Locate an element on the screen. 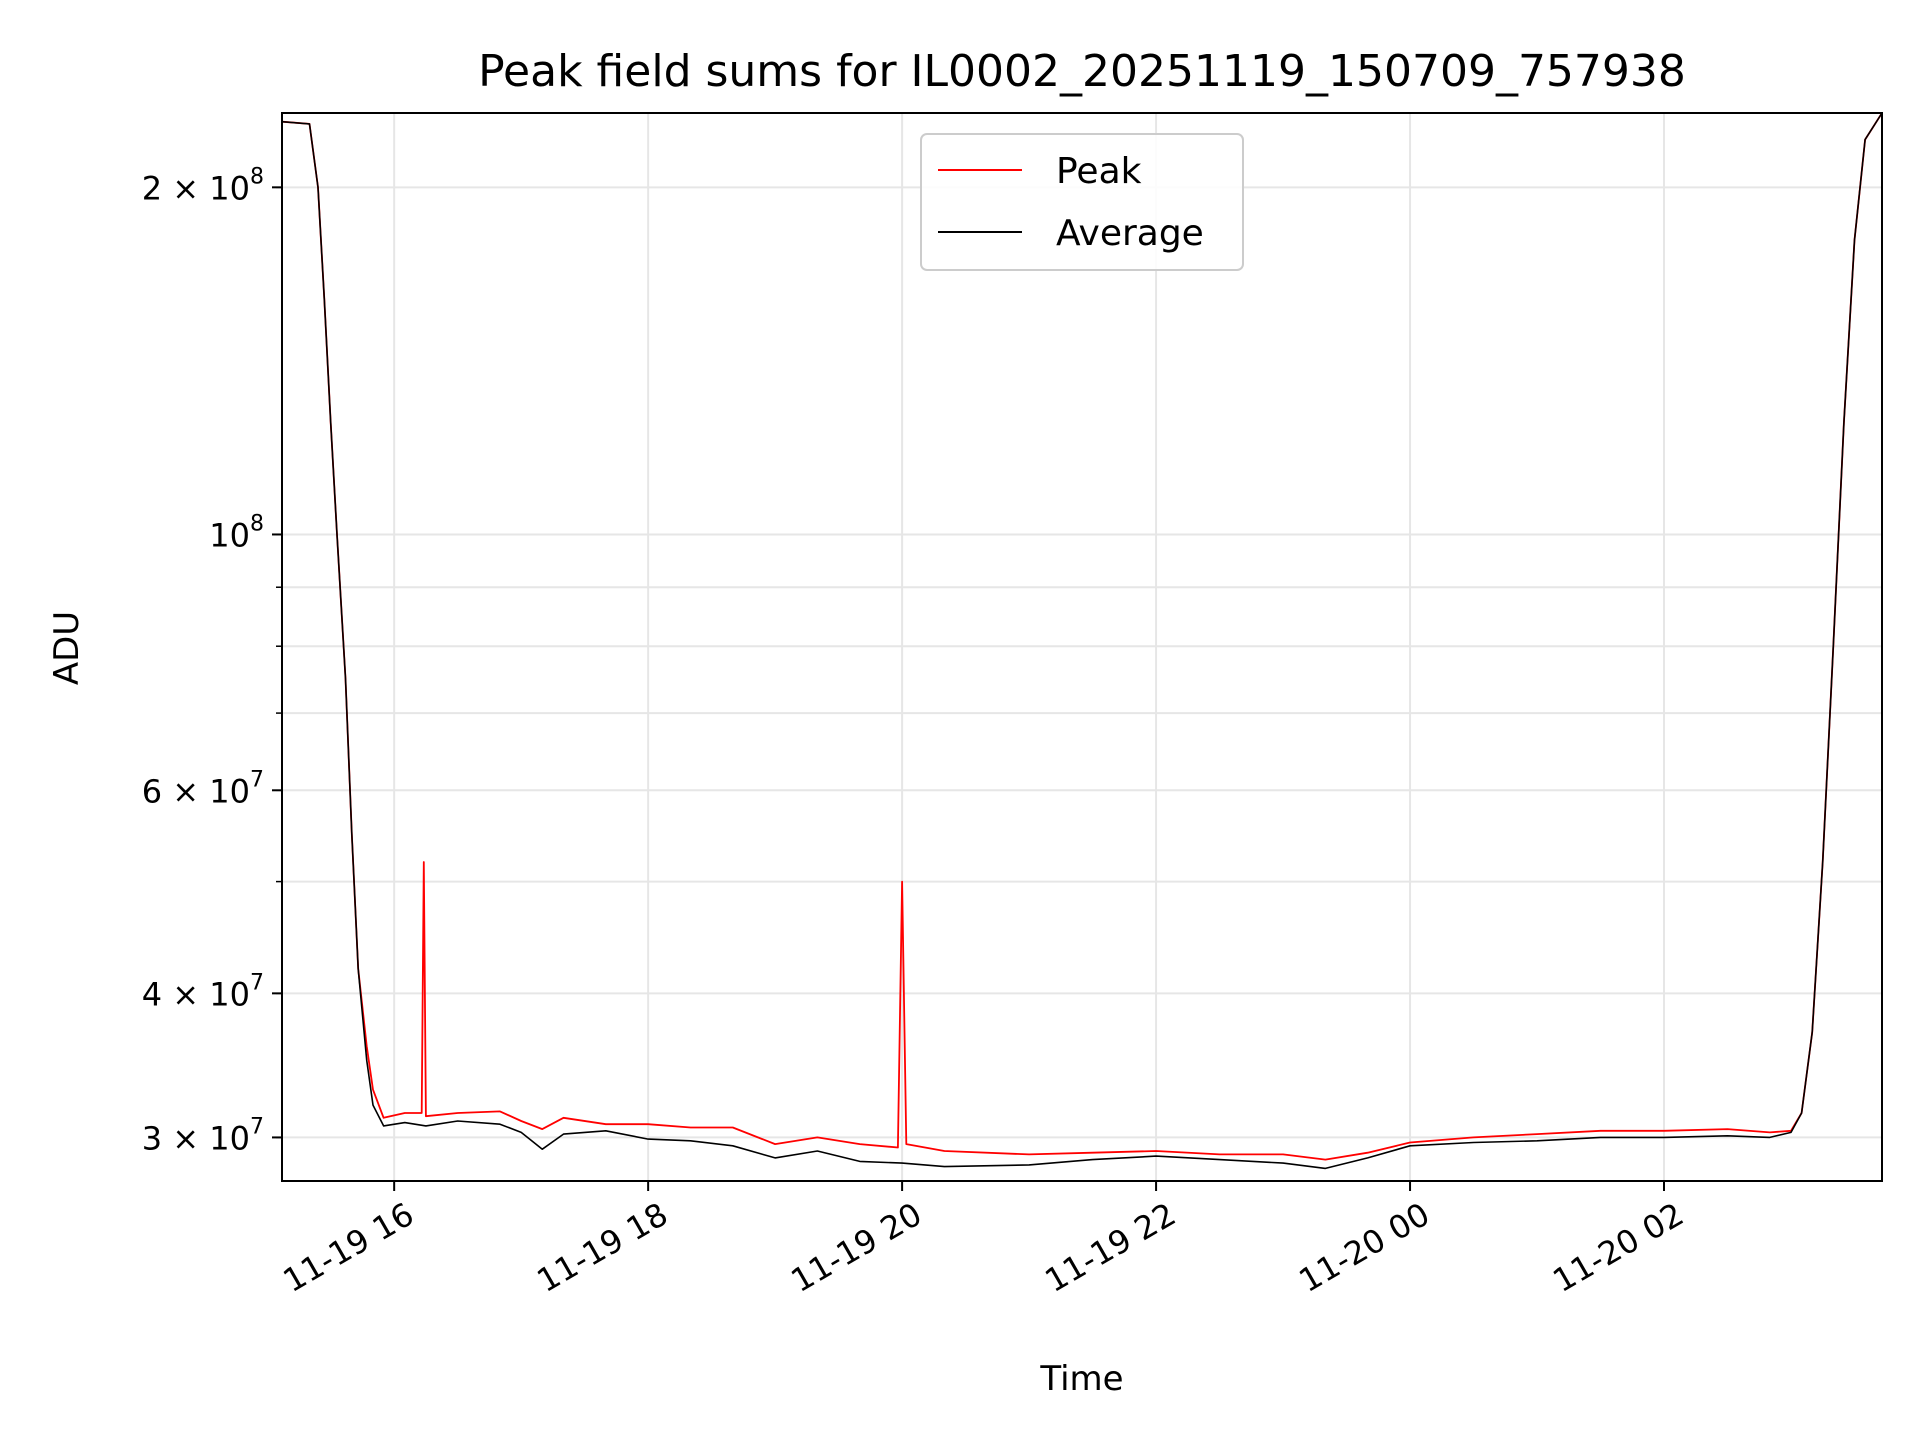 Image resolution: width=1920 pixels, height=1440 pixels. legend: Peak Average is located at coordinates (1082, 202).